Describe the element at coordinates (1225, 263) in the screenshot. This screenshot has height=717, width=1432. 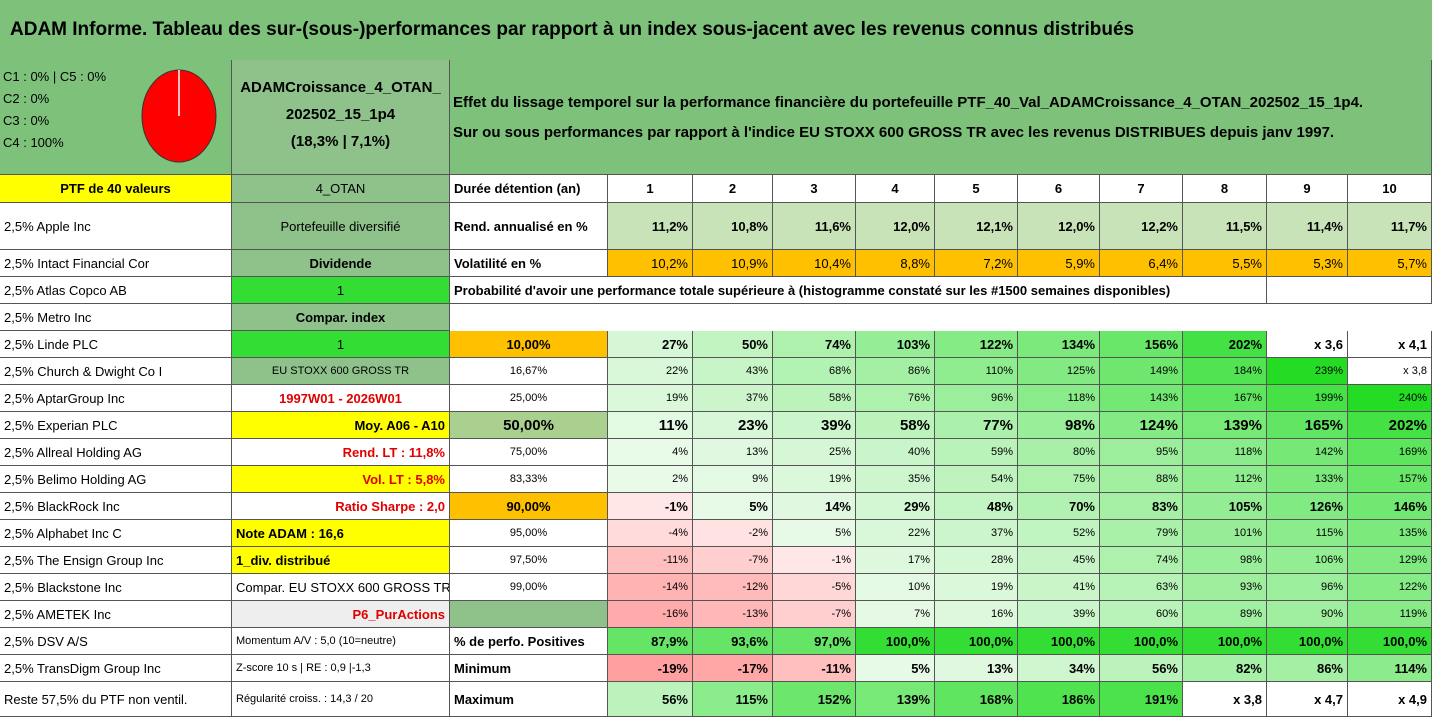
I see `vol-value: 5,5%` at that location.